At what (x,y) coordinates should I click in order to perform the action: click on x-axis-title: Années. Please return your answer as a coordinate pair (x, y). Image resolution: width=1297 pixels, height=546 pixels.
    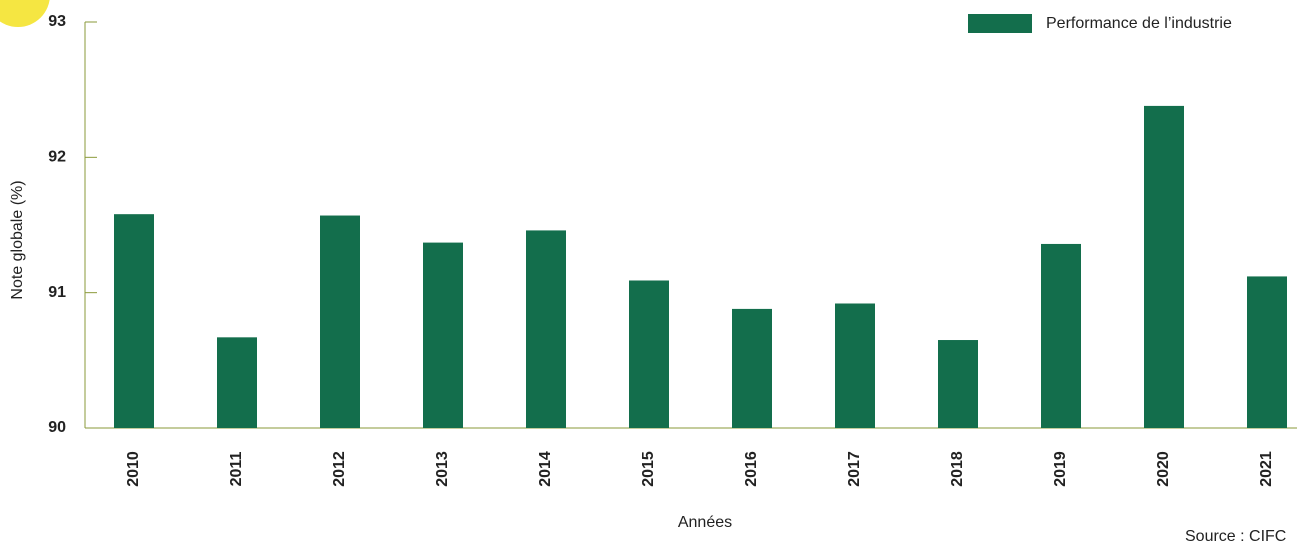
    Looking at the image, I should click on (705, 522).